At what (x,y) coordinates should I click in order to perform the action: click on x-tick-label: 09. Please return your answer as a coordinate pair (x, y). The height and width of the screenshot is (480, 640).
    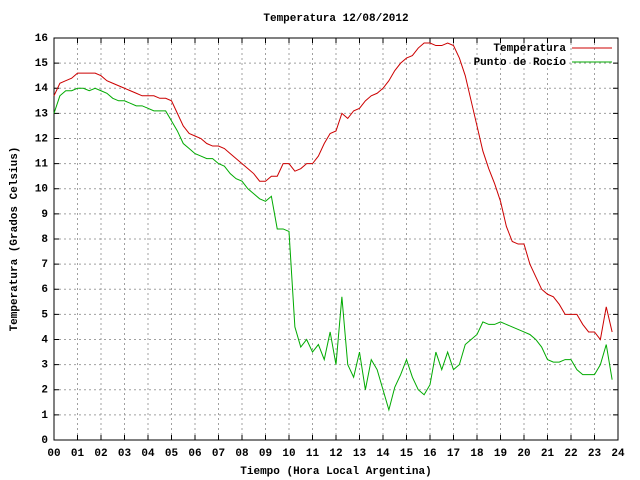
    Looking at the image, I should click on (265, 454).